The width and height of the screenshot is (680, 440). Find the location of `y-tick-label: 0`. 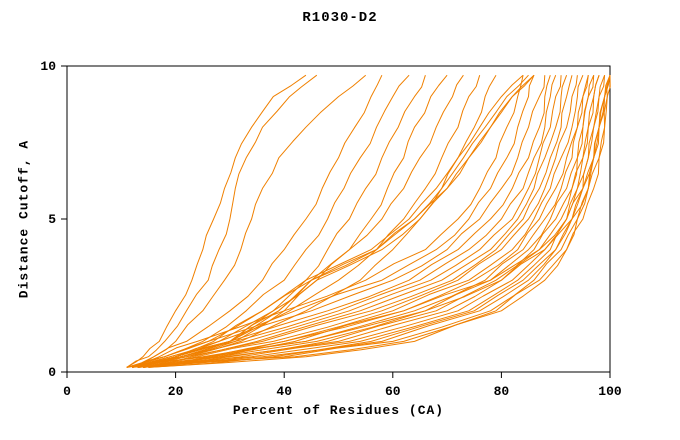

y-tick-label: 0 is located at coordinates (52, 372).